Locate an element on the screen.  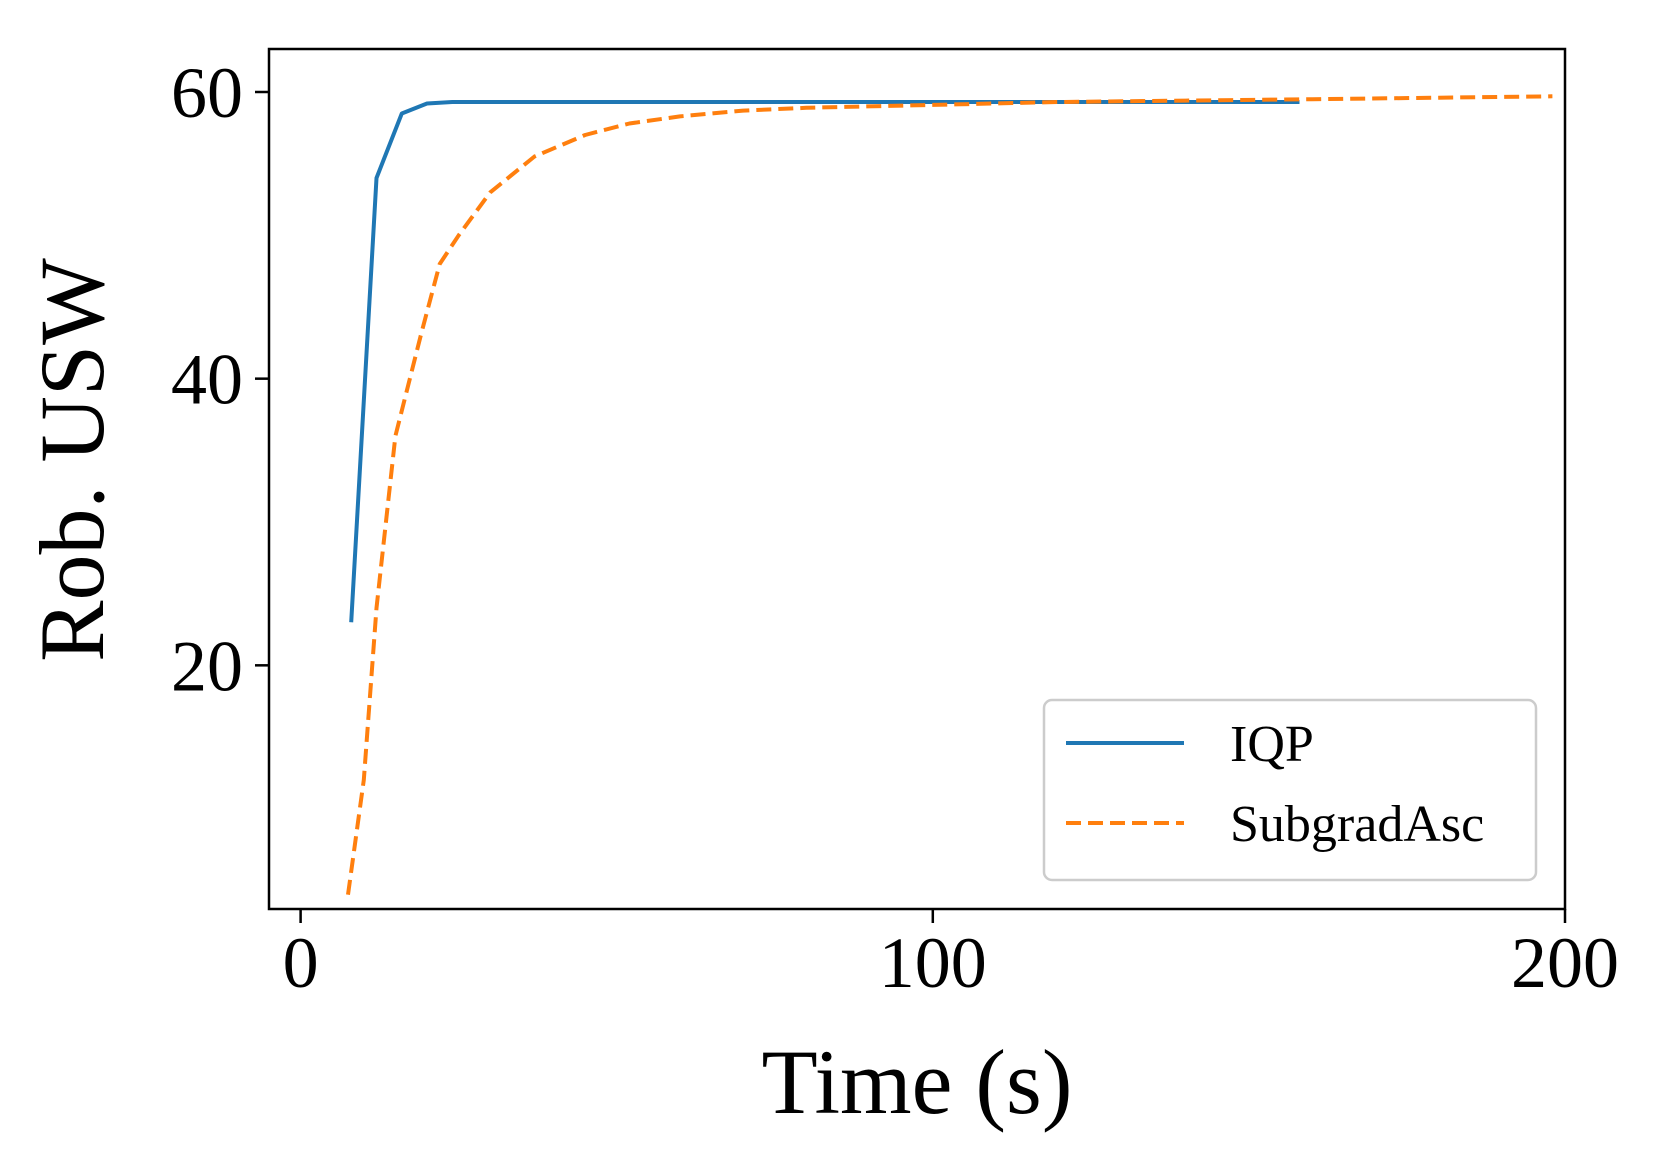
x-tick-label: 0 is located at coordinates (301, 963).